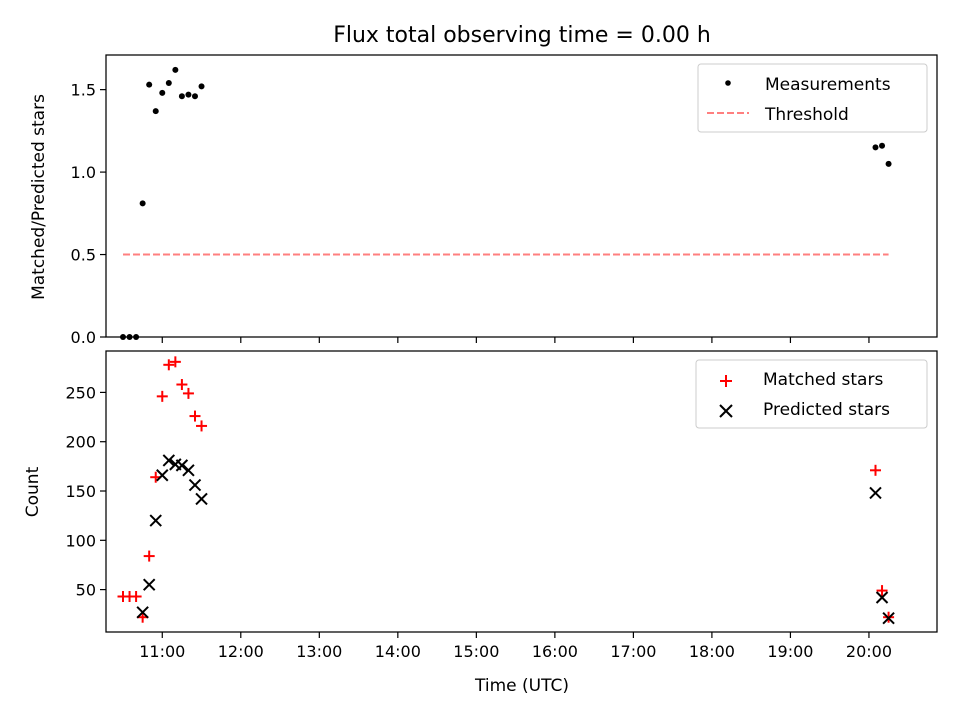 The image size is (960, 720). Describe the element at coordinates (398, 651) in the screenshot. I see `x-tick-label: 14:00` at that location.